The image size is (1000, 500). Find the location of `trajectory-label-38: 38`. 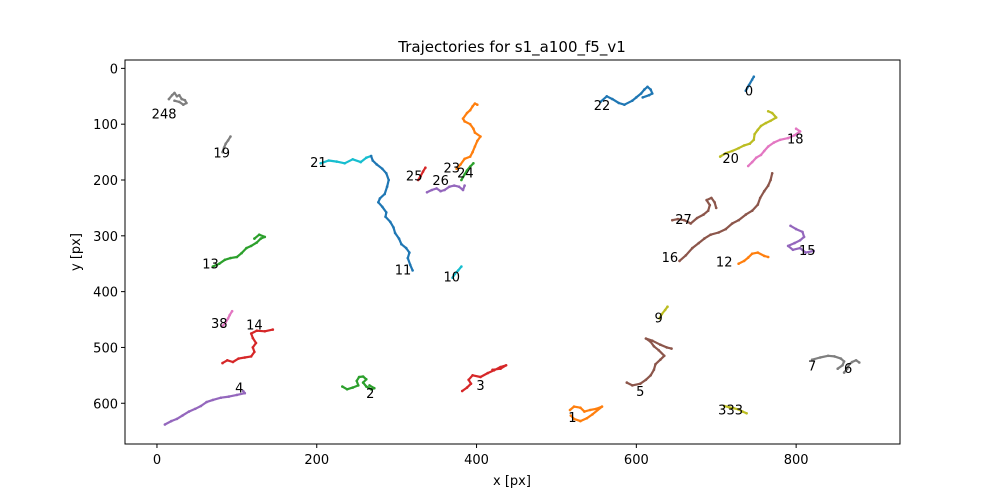

trajectory-label-38: 38 is located at coordinates (219, 324).